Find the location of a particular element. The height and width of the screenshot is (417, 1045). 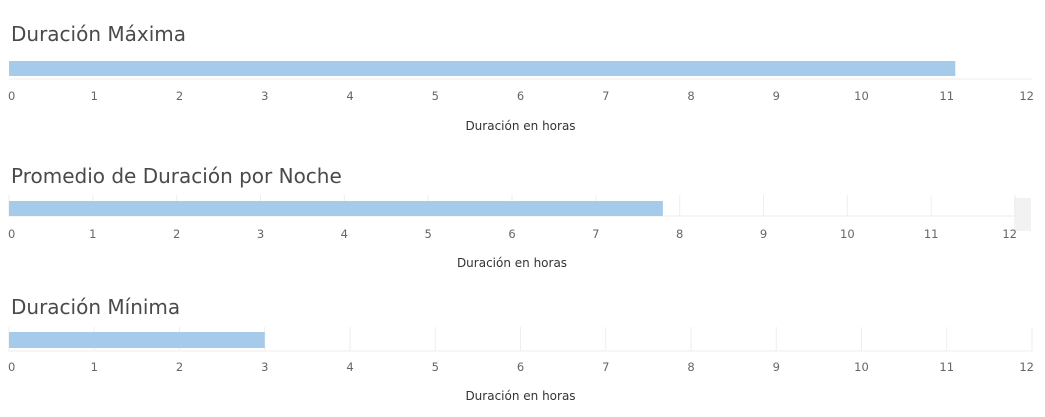

chart-title: Duración Máxima is located at coordinates (99, 34).